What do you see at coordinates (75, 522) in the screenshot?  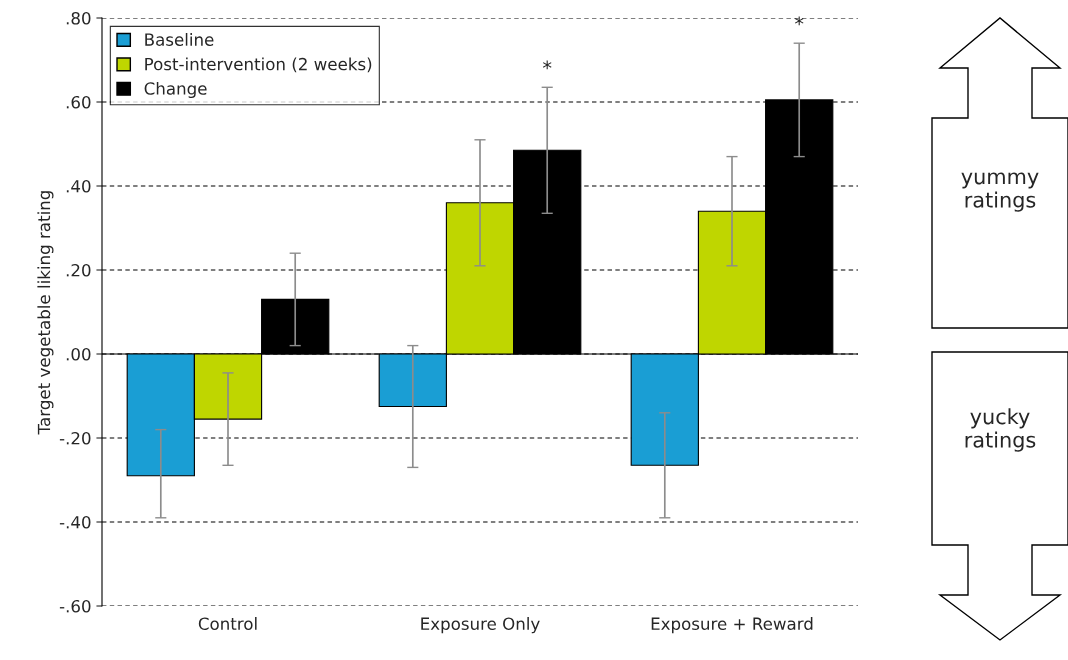 I see `y-tick-label: -.40` at bounding box center [75, 522].